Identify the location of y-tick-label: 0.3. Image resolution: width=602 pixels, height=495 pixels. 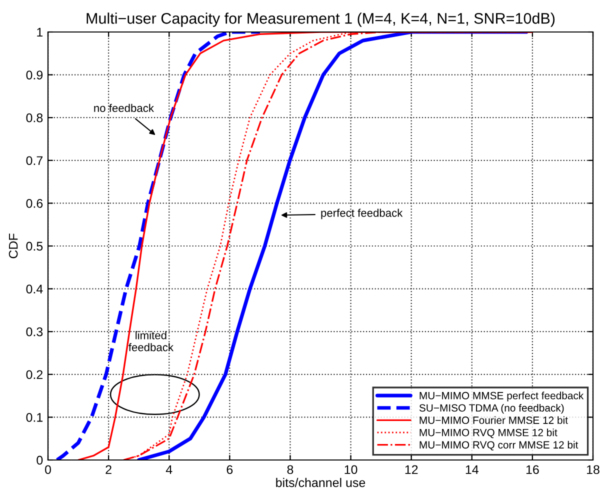
(34, 331).